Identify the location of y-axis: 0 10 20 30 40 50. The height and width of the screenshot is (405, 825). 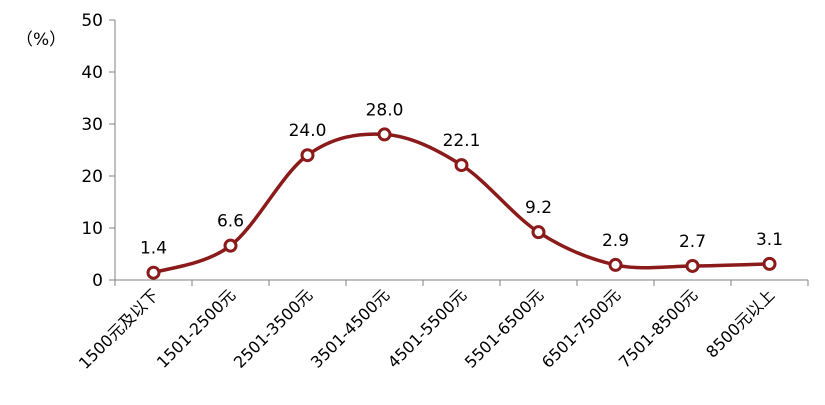
(98, 151).